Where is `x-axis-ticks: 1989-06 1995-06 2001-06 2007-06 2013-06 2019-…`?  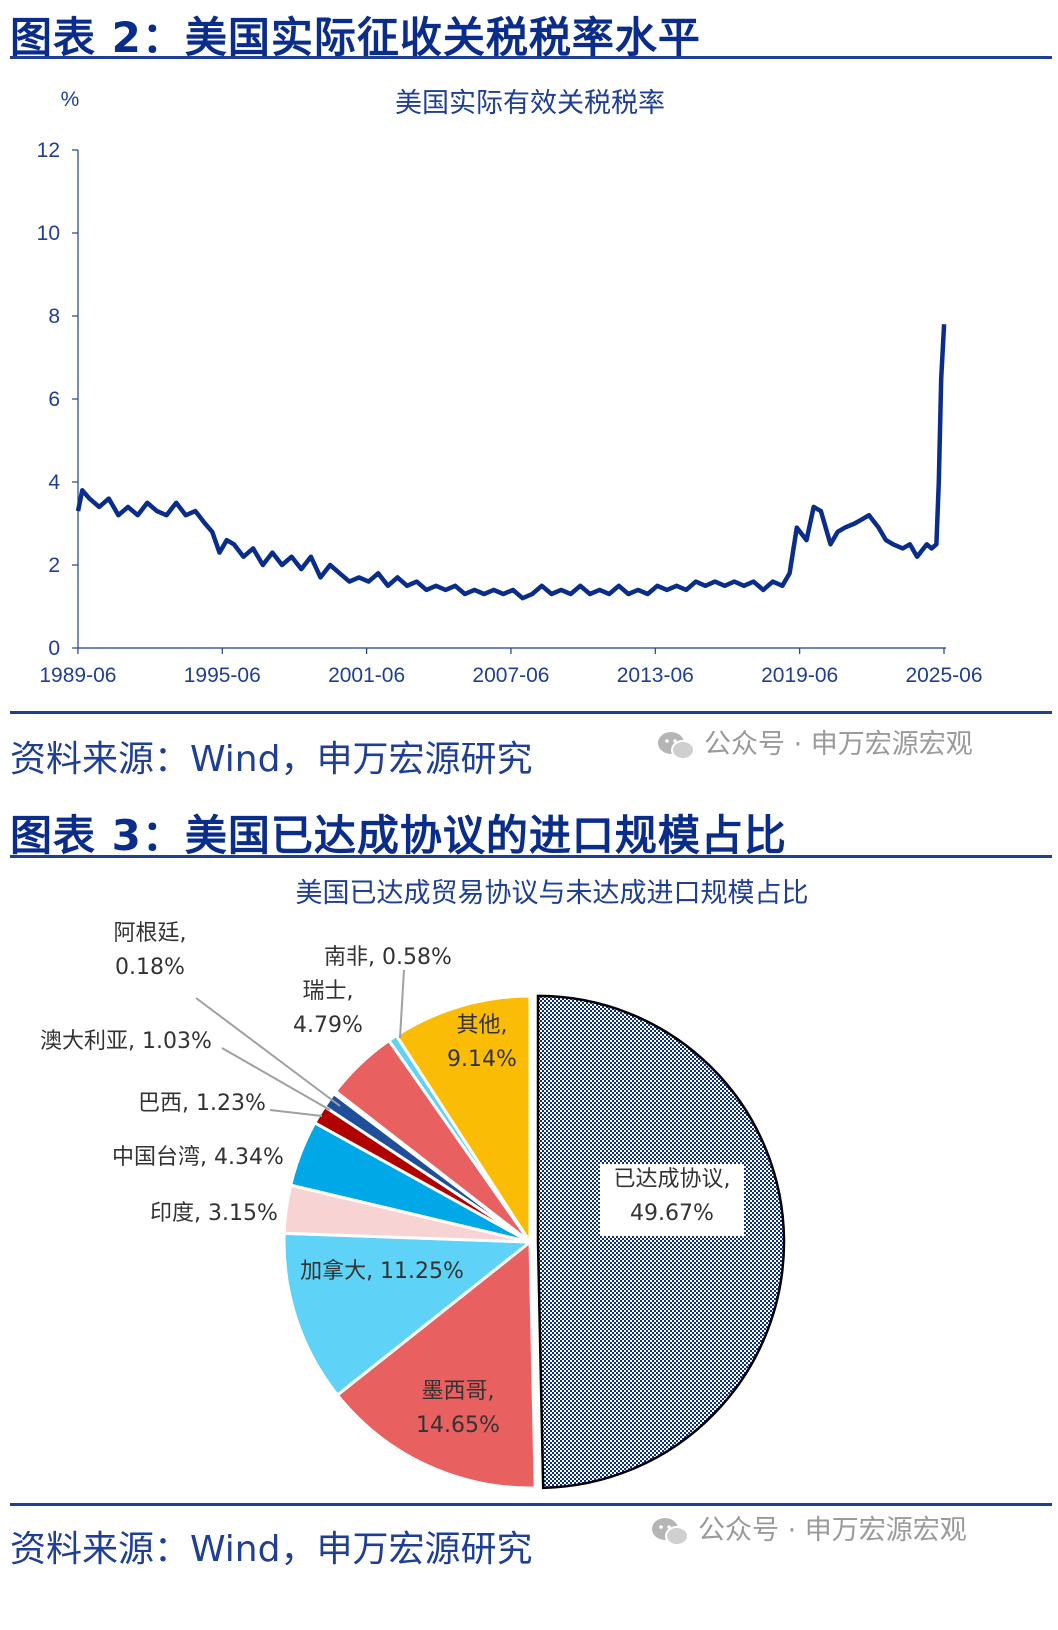
x-axis-ticks: 1989-06 1995-06 2001-06 2007-06 2013-06 2019-… is located at coordinates (511, 667).